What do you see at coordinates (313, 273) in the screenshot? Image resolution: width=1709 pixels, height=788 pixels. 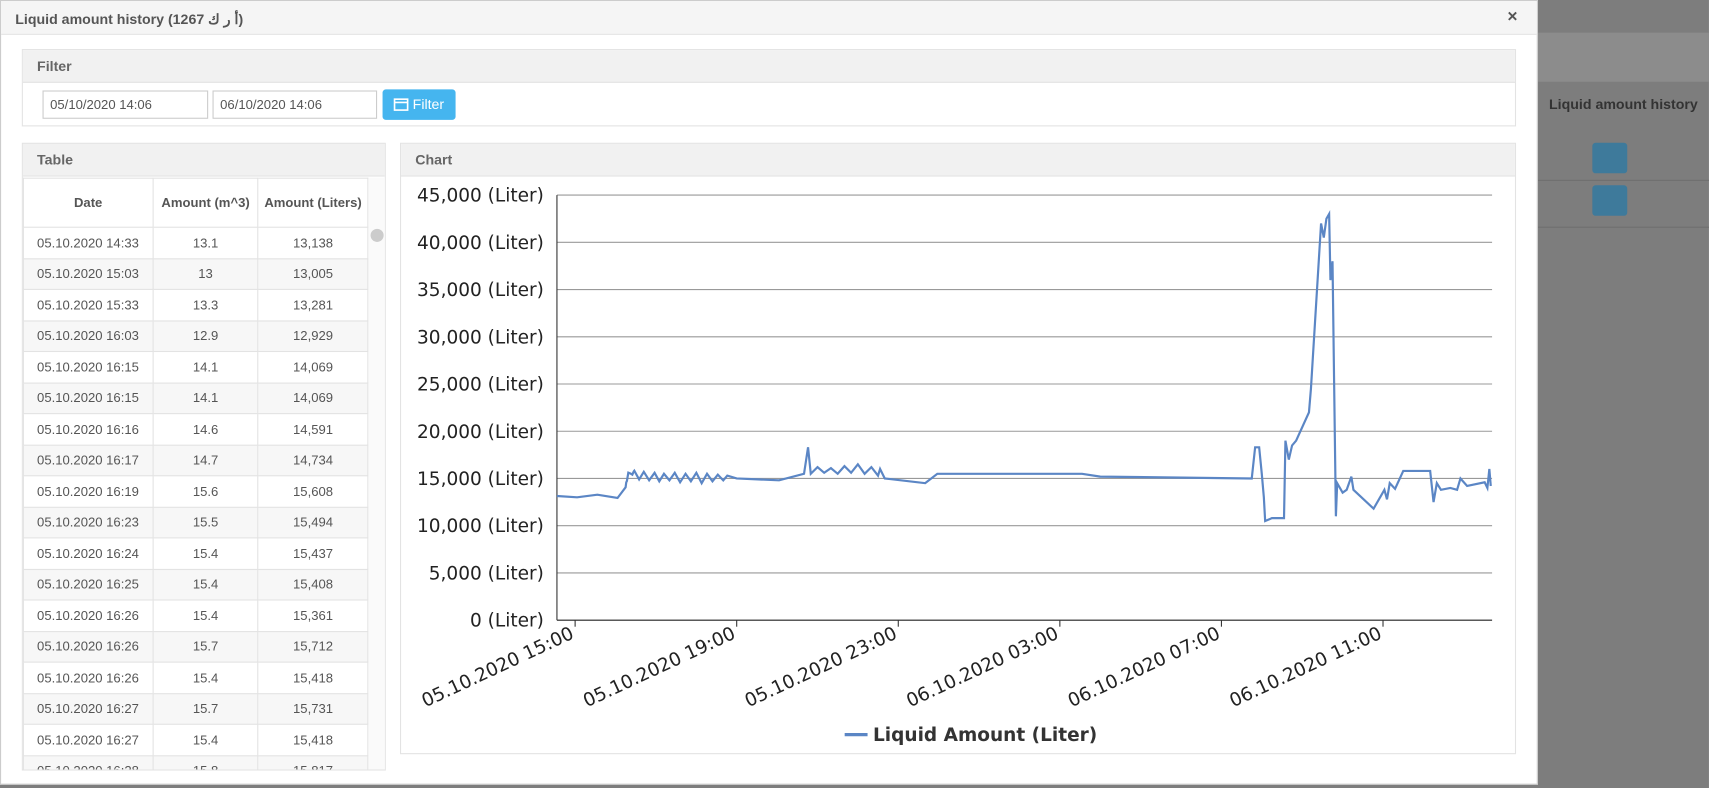 I see `table-cell: 13,005` at bounding box center [313, 273].